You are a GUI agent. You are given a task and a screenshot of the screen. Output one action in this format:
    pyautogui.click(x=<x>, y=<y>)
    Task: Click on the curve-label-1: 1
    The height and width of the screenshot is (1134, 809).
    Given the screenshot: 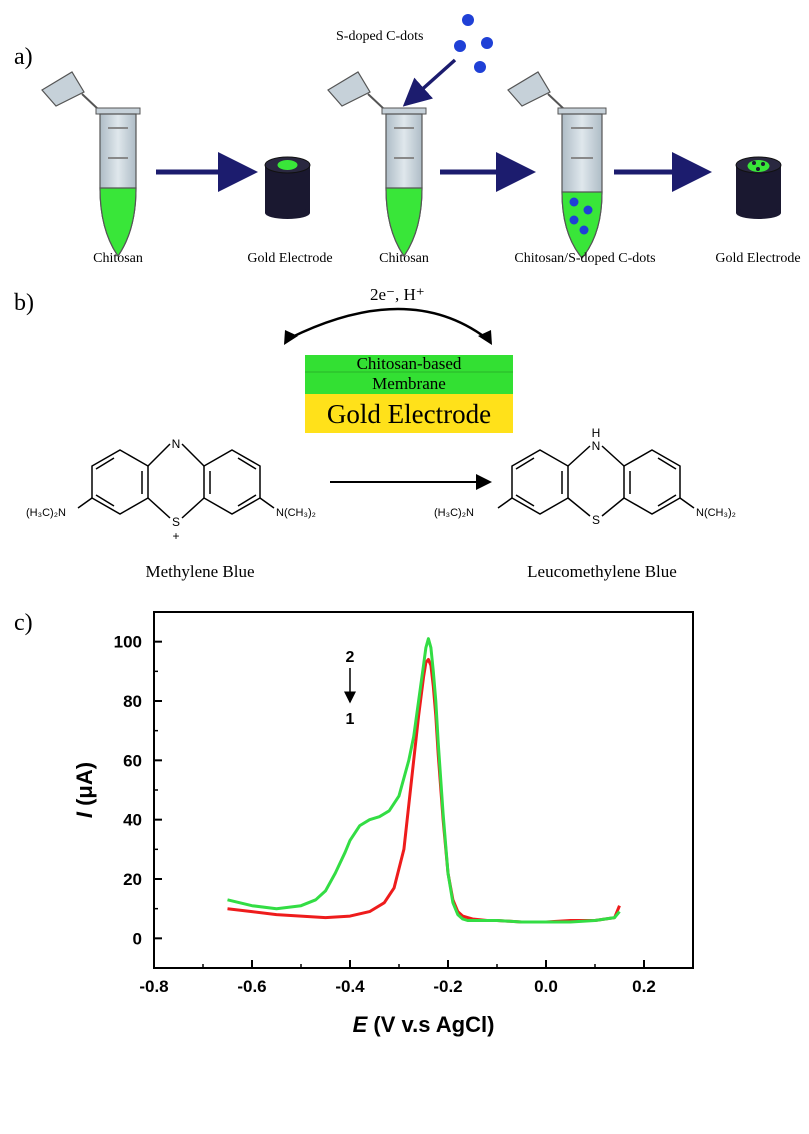 What is the action you would take?
    pyautogui.click(x=350, y=719)
    